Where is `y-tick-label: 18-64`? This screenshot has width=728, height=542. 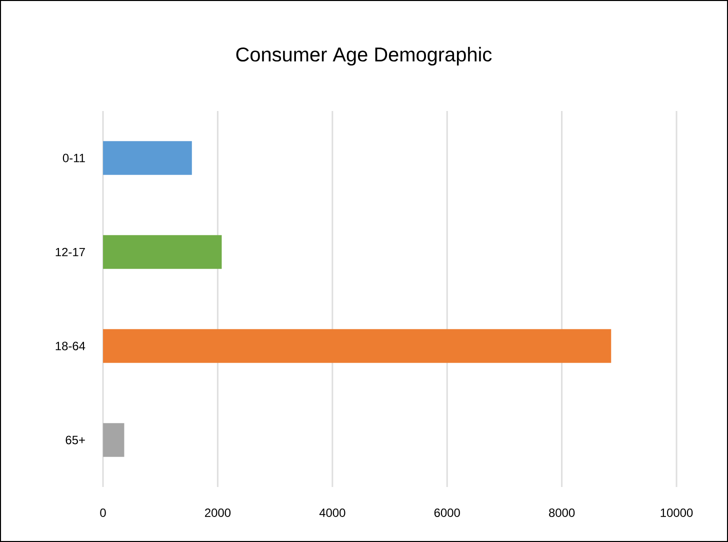 y-tick-label: 18-64 is located at coordinates (71, 346).